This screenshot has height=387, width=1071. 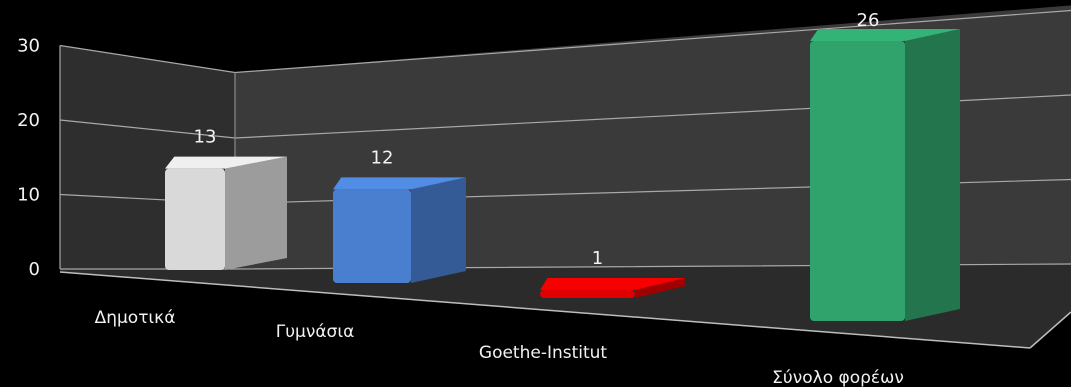 I want to click on y-tick-label: 20, so click(x=28, y=120).